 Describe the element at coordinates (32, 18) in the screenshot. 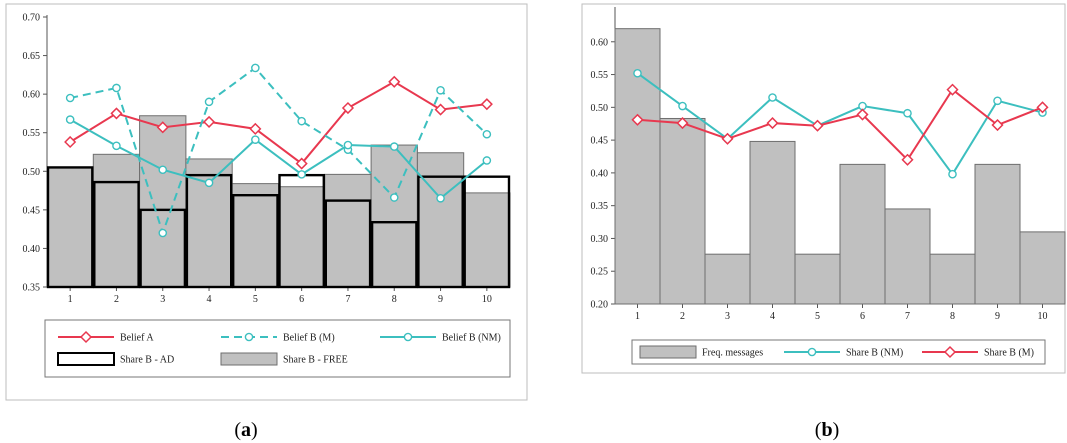

I see `y-tick-label: 0.70` at that location.